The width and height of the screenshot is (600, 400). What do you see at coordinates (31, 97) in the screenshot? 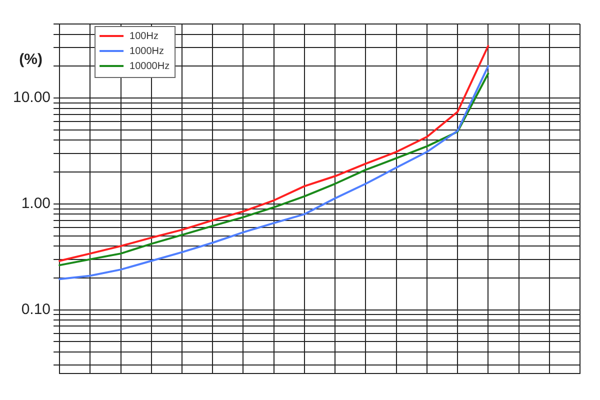
I see `y-tick-label: 10.00` at bounding box center [31, 97].